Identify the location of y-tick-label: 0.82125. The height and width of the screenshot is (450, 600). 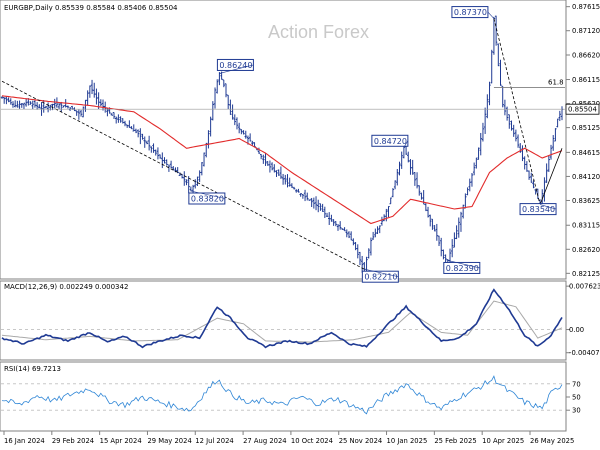
(586, 274).